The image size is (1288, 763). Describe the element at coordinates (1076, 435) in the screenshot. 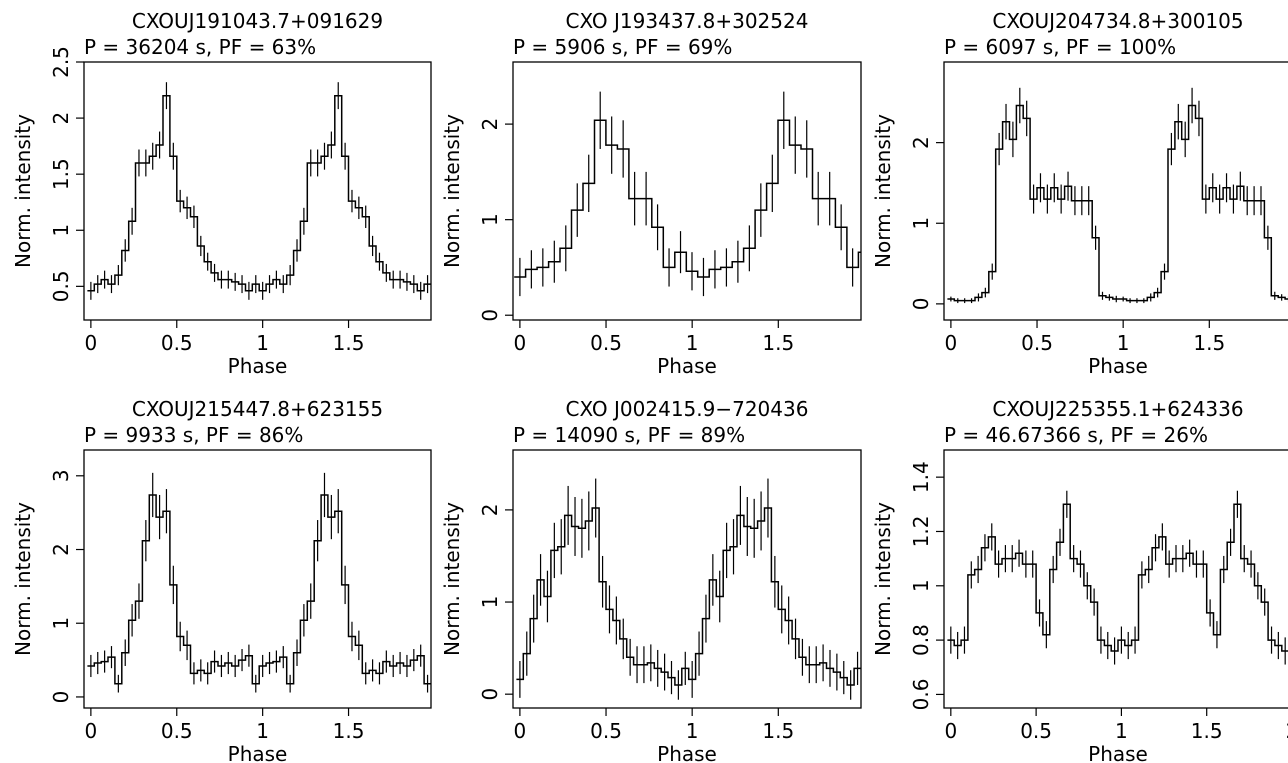

I see `panel-subtitle: P = 46.67366 s, PF = 26%` at that location.